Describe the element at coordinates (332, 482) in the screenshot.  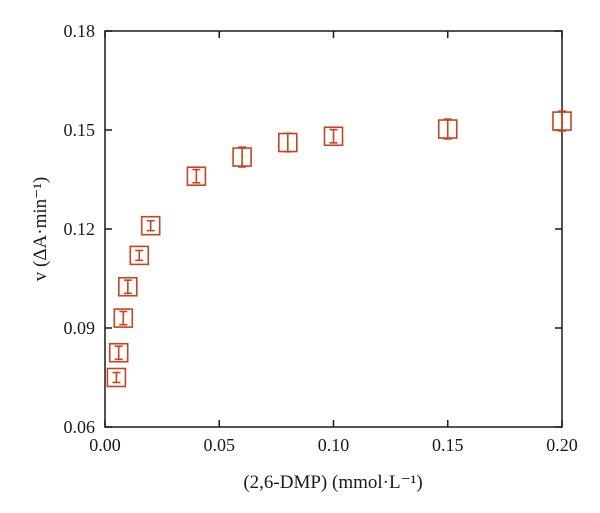
I see `x-axis-title: (2,6-DMP) (mmol·L⁻¹)` at that location.